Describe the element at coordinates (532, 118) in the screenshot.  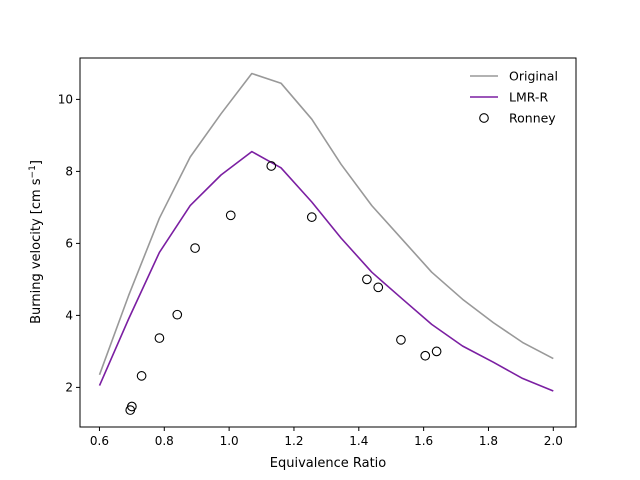
I see `legend-label-ronney: Ronney` at that location.